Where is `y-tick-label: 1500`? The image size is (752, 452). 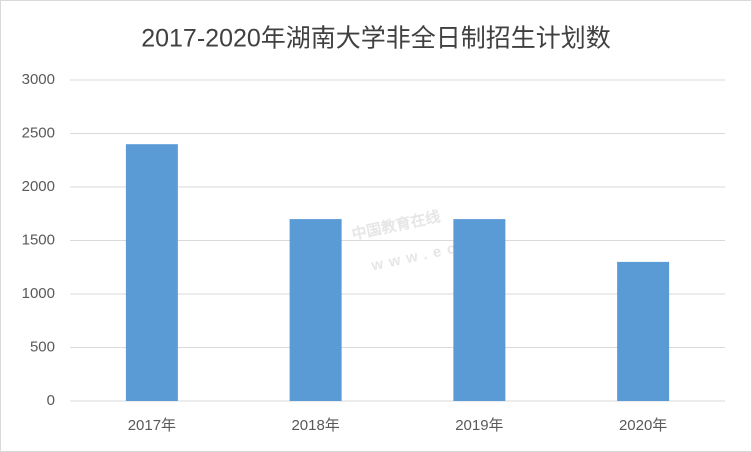 y-tick-label: 1500 is located at coordinates (38, 239).